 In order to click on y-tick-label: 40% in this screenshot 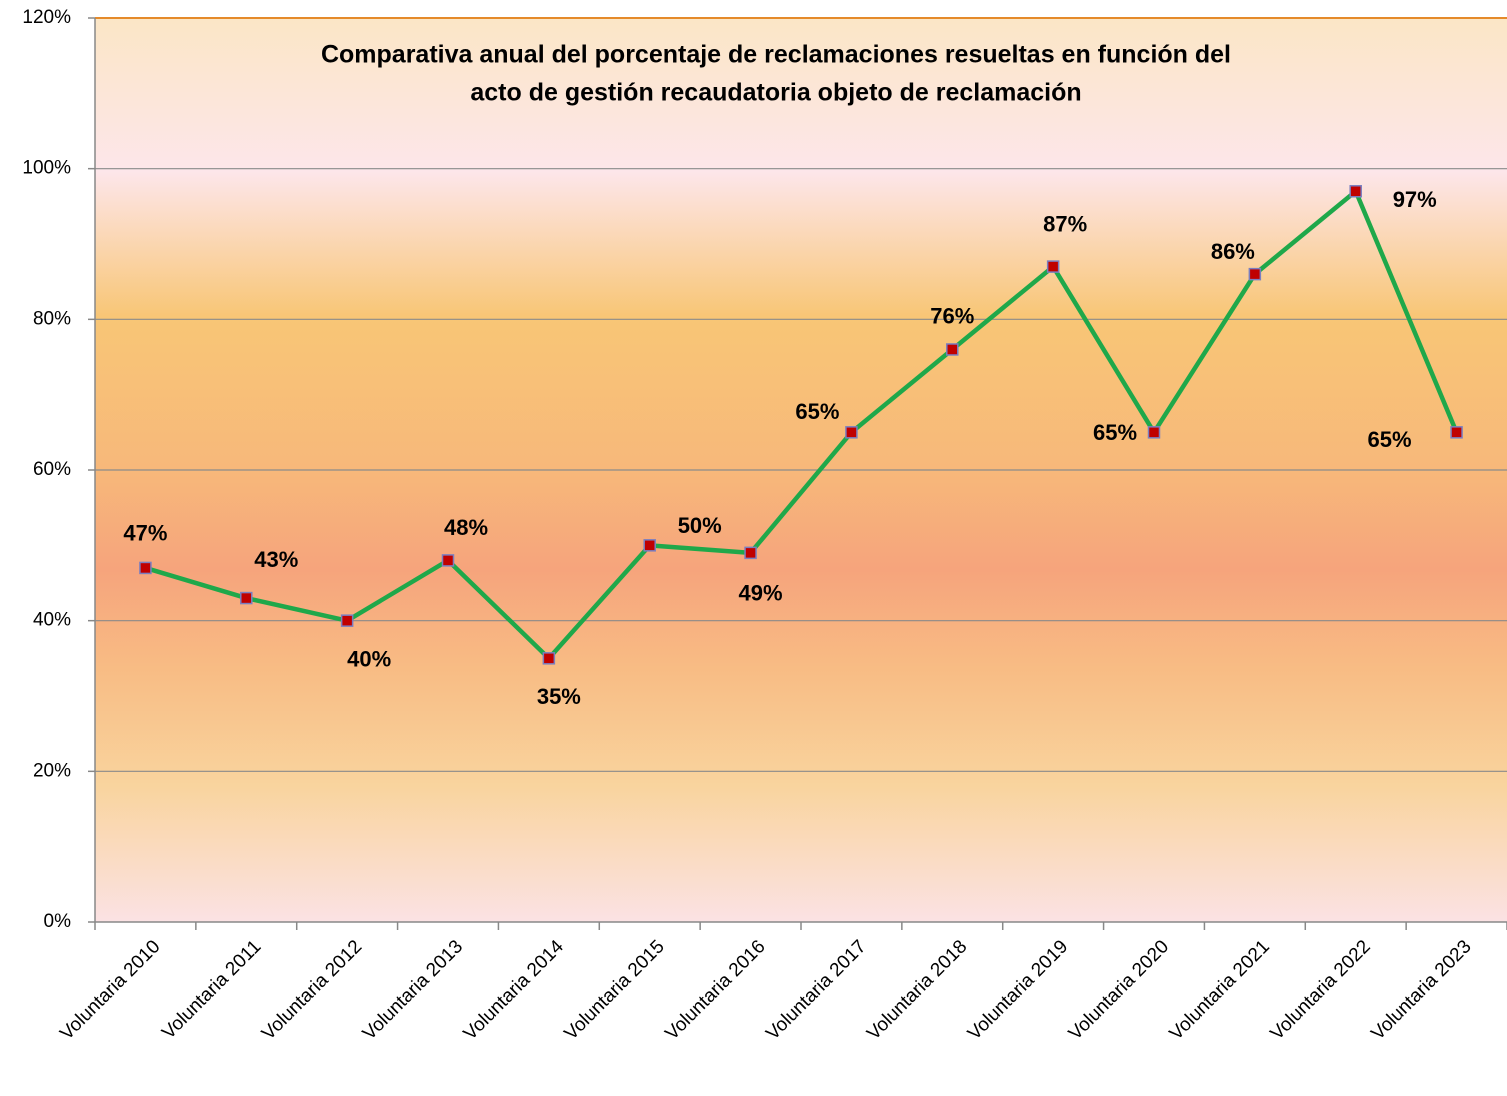, I will do `click(52, 620)`.